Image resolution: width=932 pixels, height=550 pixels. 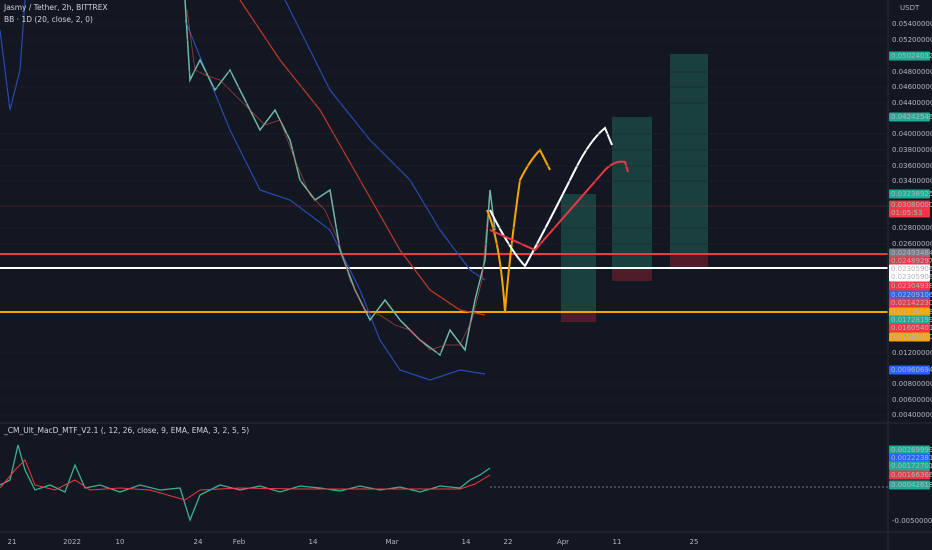 I want to click on currency-label: USDT, so click(x=910, y=8).